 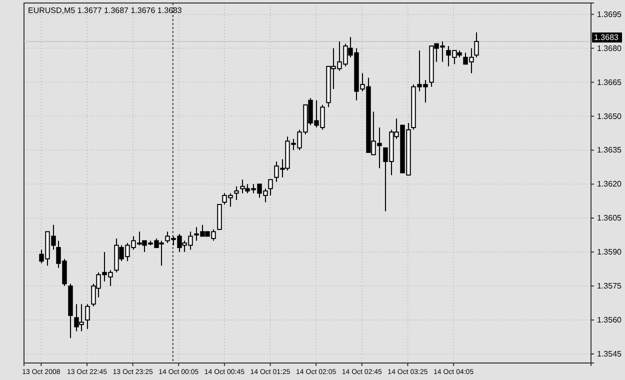 What do you see at coordinates (609, 354) in the screenshot?
I see `y-tick-label: 1.3545` at bounding box center [609, 354].